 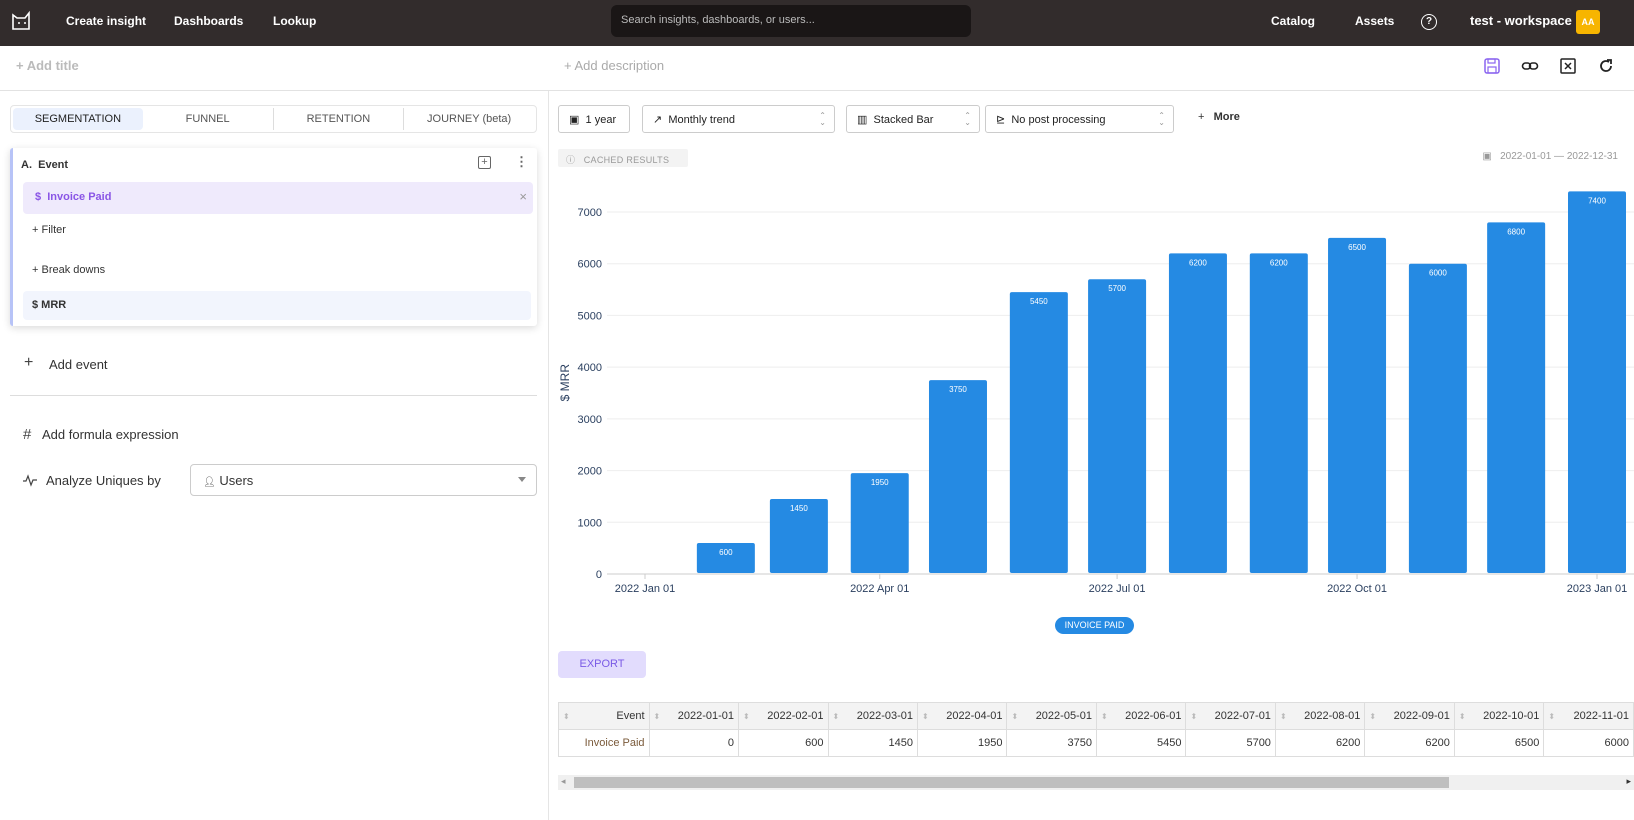 What do you see at coordinates (799, 508) in the screenshot?
I see `bar-data-label: 1450` at bounding box center [799, 508].